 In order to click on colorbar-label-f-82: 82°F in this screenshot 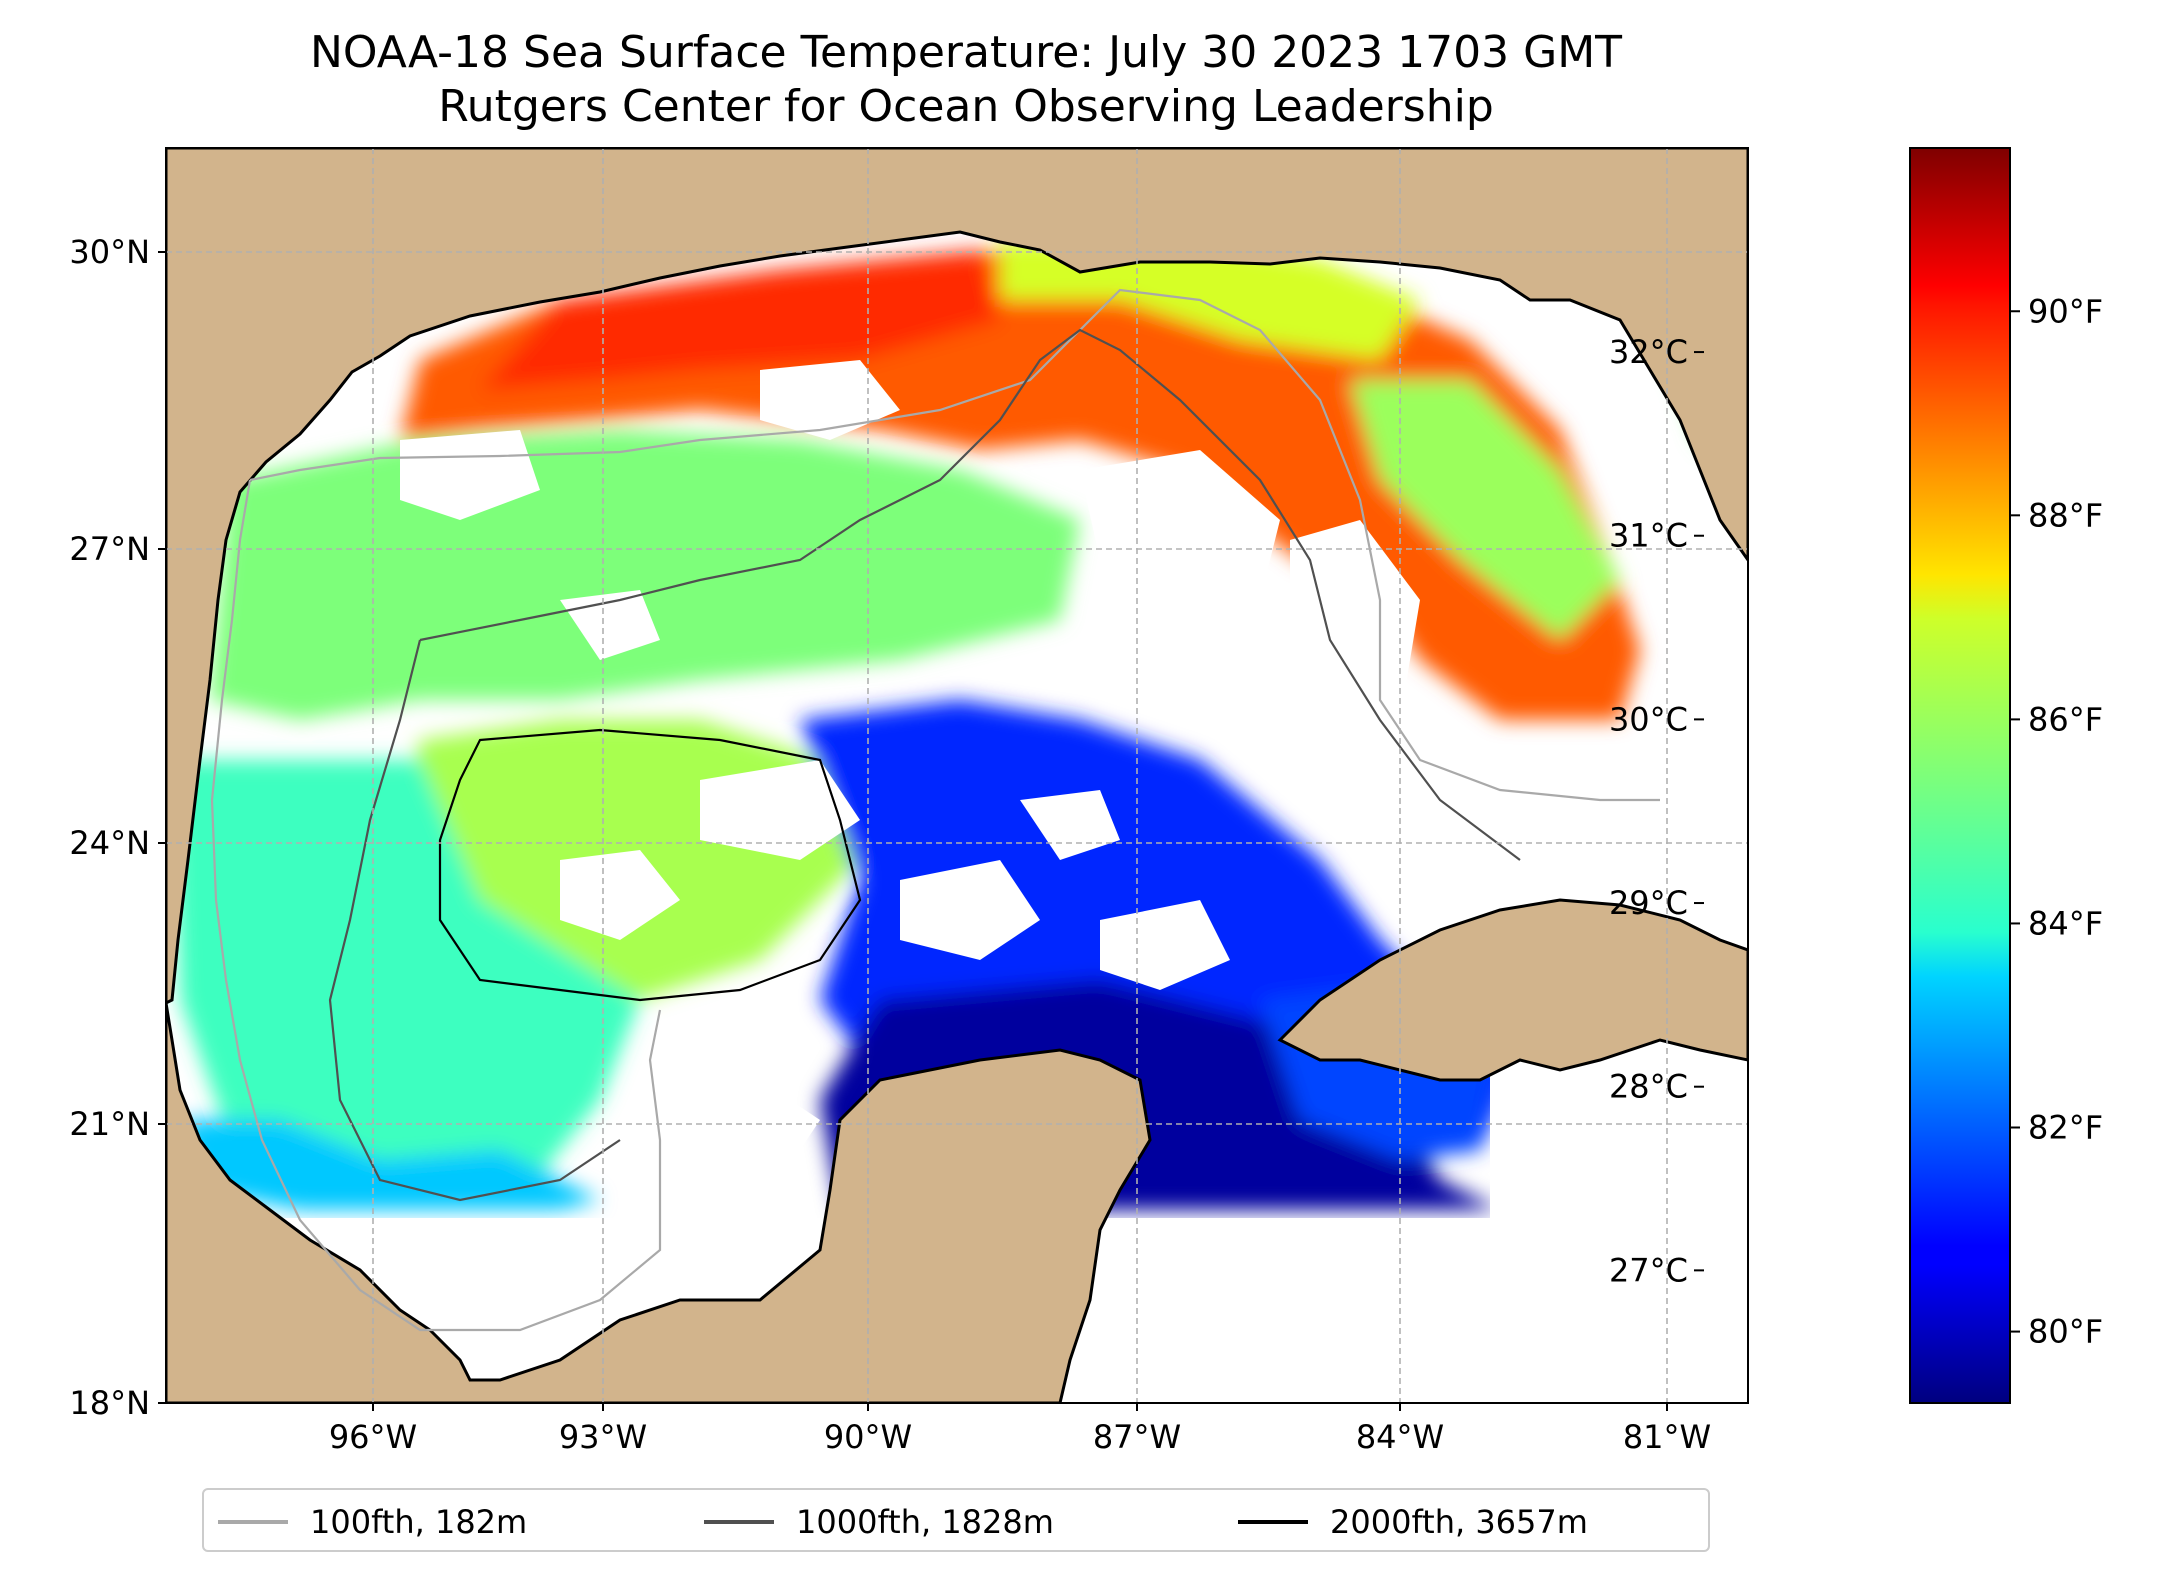, I will do `click(2065, 1128)`.